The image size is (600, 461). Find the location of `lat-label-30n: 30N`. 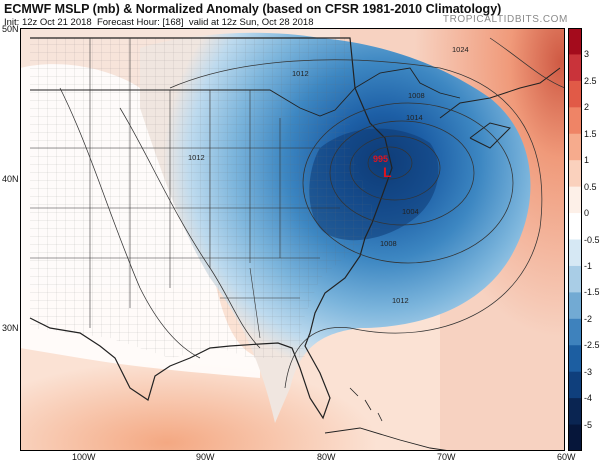

lat-label-30n: 30N is located at coordinates (10, 328).